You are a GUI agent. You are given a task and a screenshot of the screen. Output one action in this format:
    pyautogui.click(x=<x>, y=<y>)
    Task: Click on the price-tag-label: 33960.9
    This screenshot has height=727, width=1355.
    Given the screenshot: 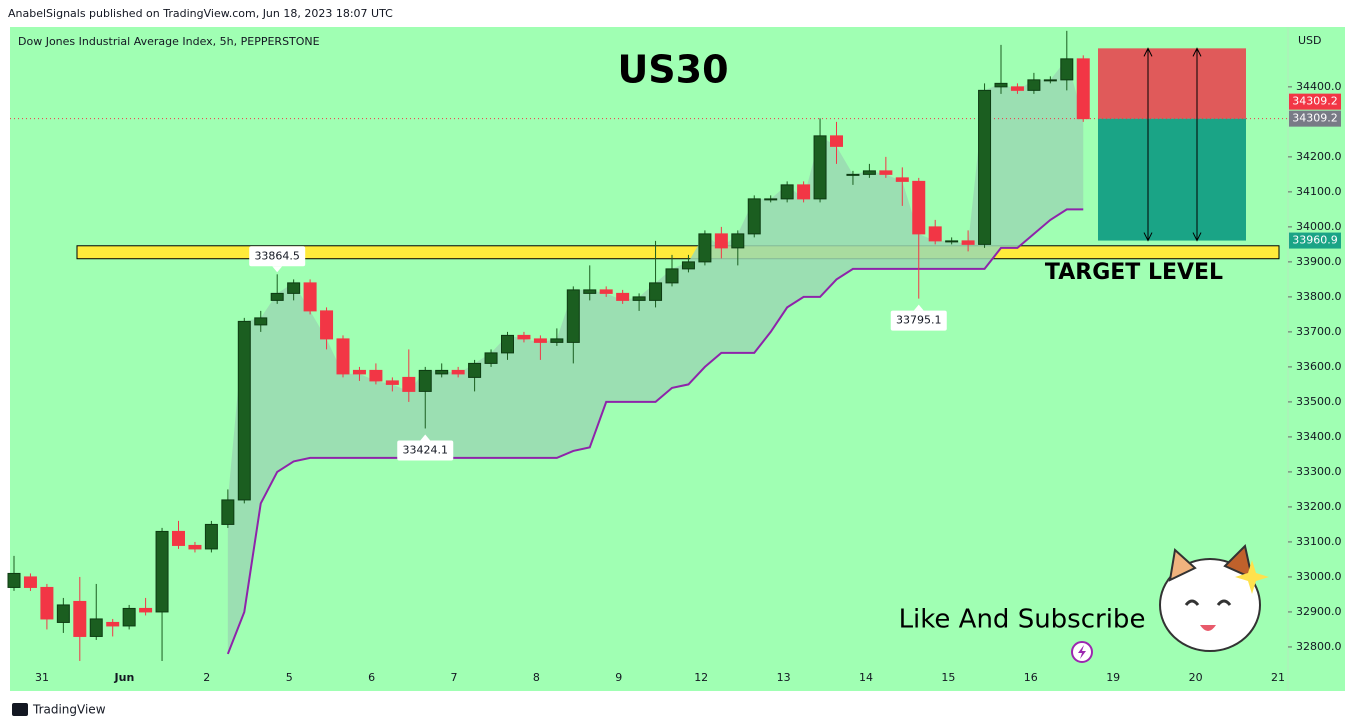 What is the action you would take?
    pyautogui.click(x=1315, y=240)
    